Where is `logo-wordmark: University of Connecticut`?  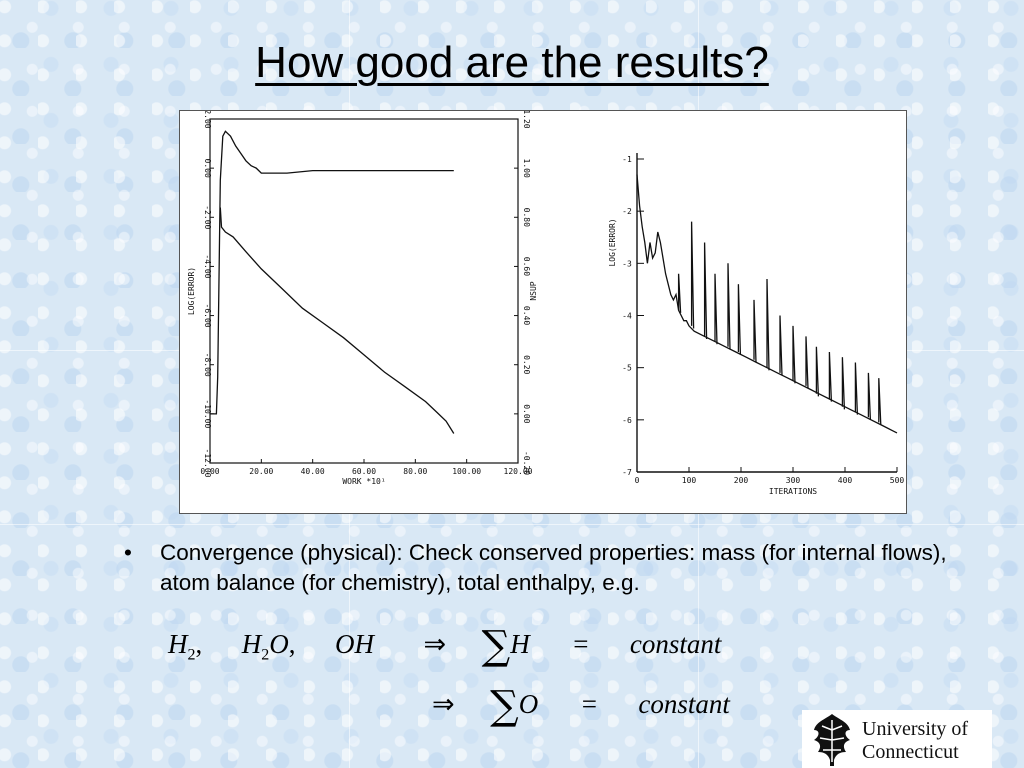
logo-wordmark: University of Connecticut is located at coordinates (915, 741).